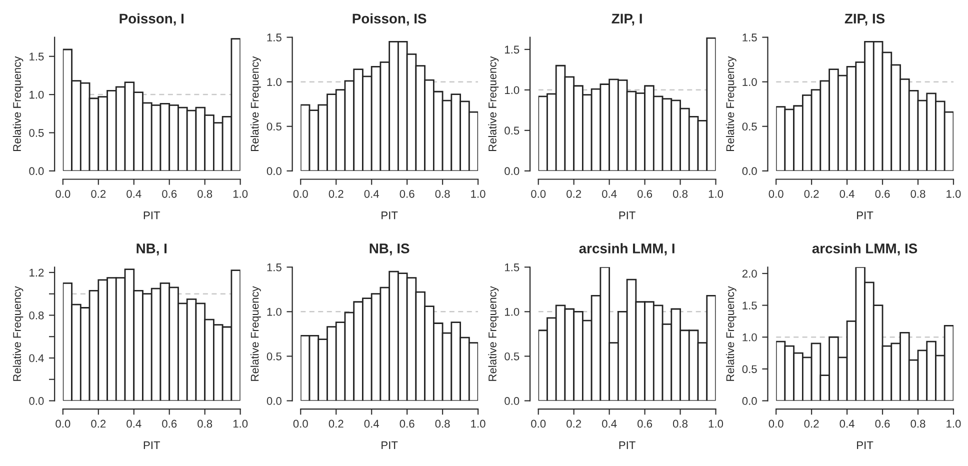  Describe the element at coordinates (37, 272) in the screenshot. I see `y-tick-label: 1.2` at that location.